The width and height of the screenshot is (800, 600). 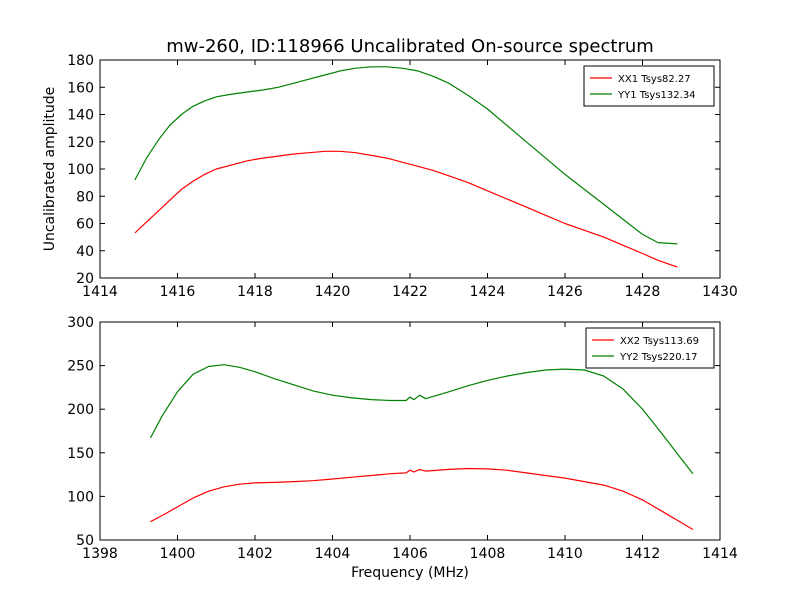 What do you see at coordinates (654, 79) in the screenshot?
I see `legend-entry: XX1 Tsys82.27` at bounding box center [654, 79].